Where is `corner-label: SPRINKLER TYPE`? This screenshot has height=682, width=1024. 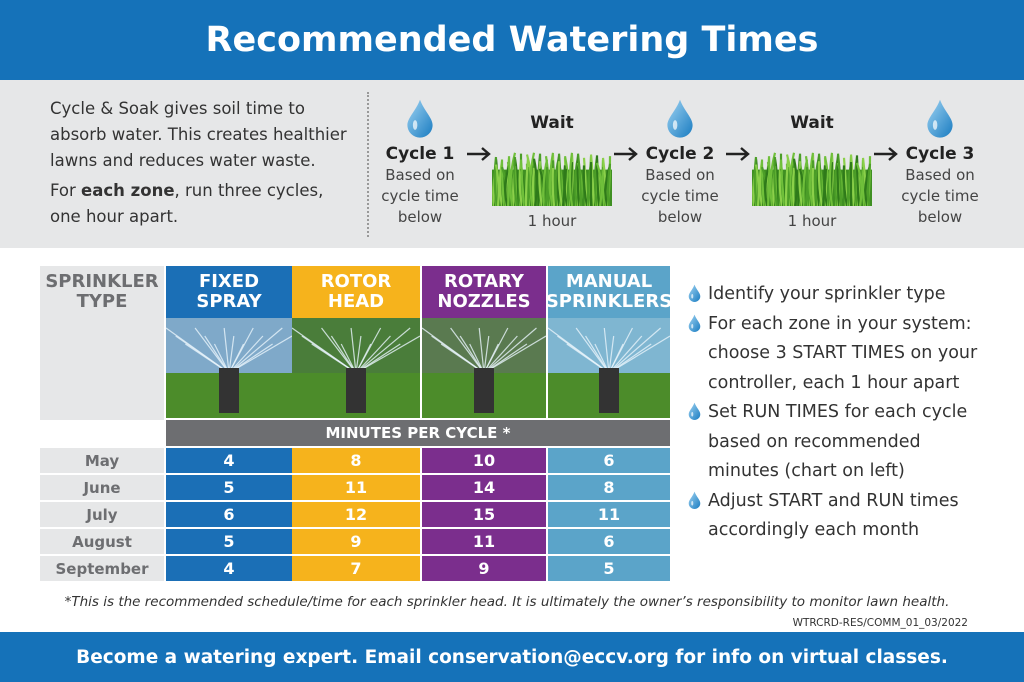
corner-label: SPRINKLER TYPE is located at coordinates (102, 343).